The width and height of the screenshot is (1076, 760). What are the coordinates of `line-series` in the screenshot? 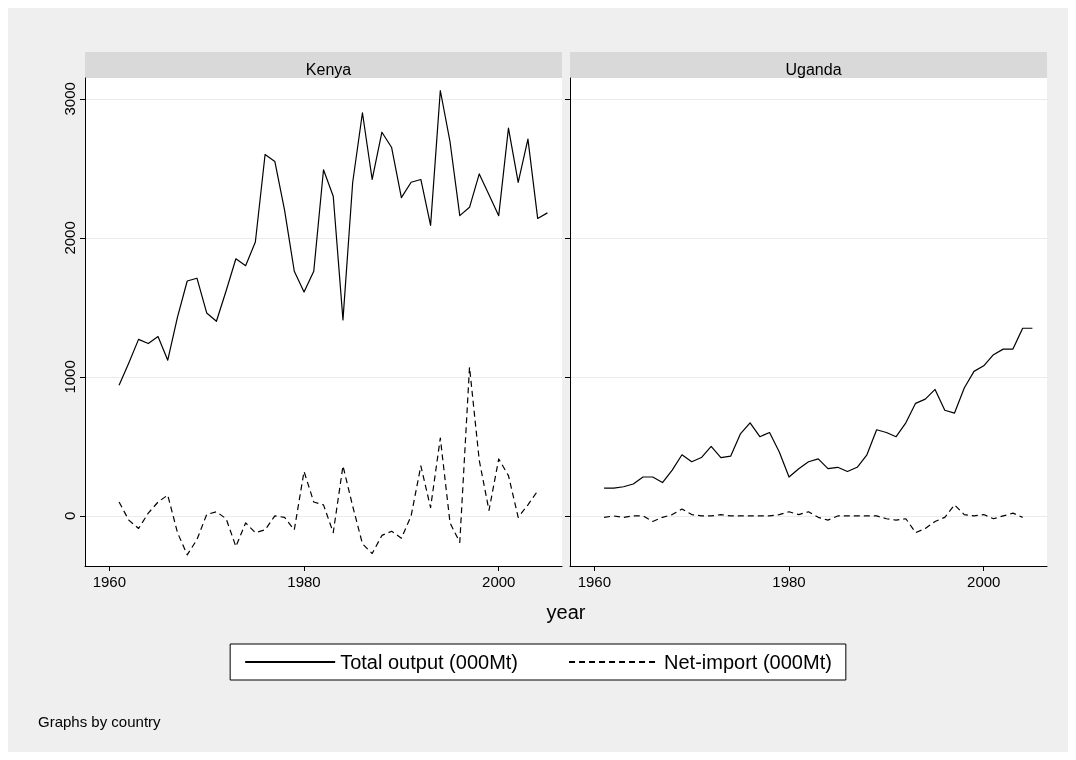 It's located at (328, 461).